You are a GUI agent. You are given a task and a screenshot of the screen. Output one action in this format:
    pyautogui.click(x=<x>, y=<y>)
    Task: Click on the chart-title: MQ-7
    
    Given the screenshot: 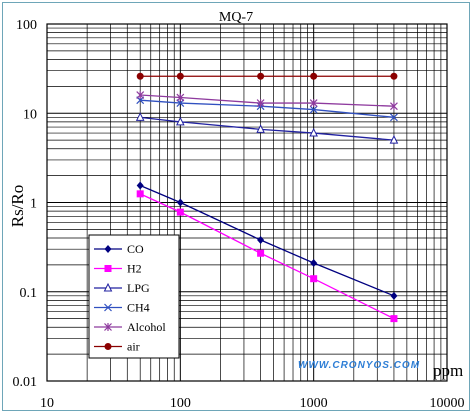 What is the action you would take?
    pyautogui.click(x=236, y=17)
    